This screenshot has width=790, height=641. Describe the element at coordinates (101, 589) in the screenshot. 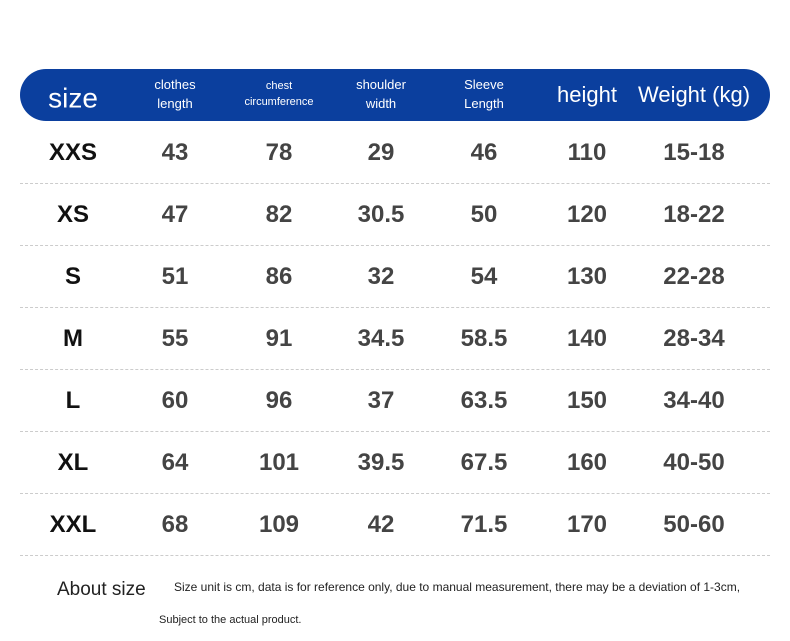

I see `notes-title: About size` at that location.